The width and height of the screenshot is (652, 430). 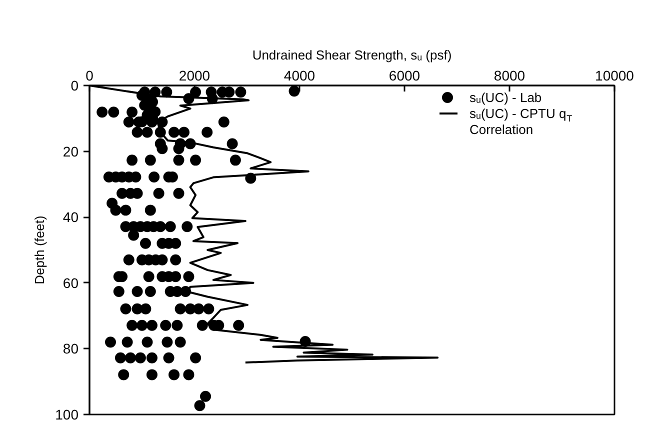 What do you see at coordinates (67, 414) in the screenshot?
I see `y-tick-label: 100` at bounding box center [67, 414].